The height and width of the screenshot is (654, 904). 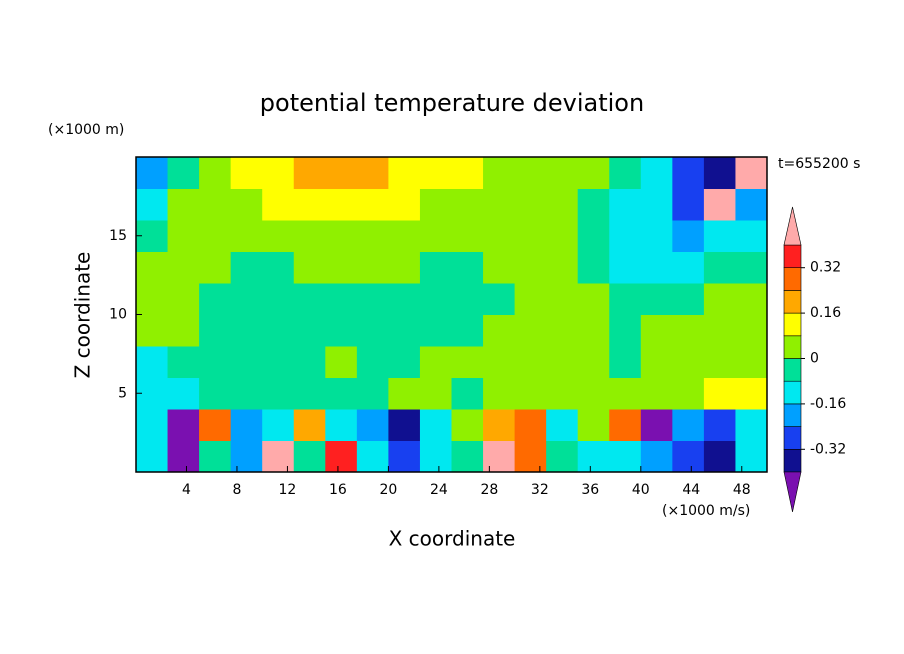 I want to click on x-tick-label: 12, so click(x=288, y=490).